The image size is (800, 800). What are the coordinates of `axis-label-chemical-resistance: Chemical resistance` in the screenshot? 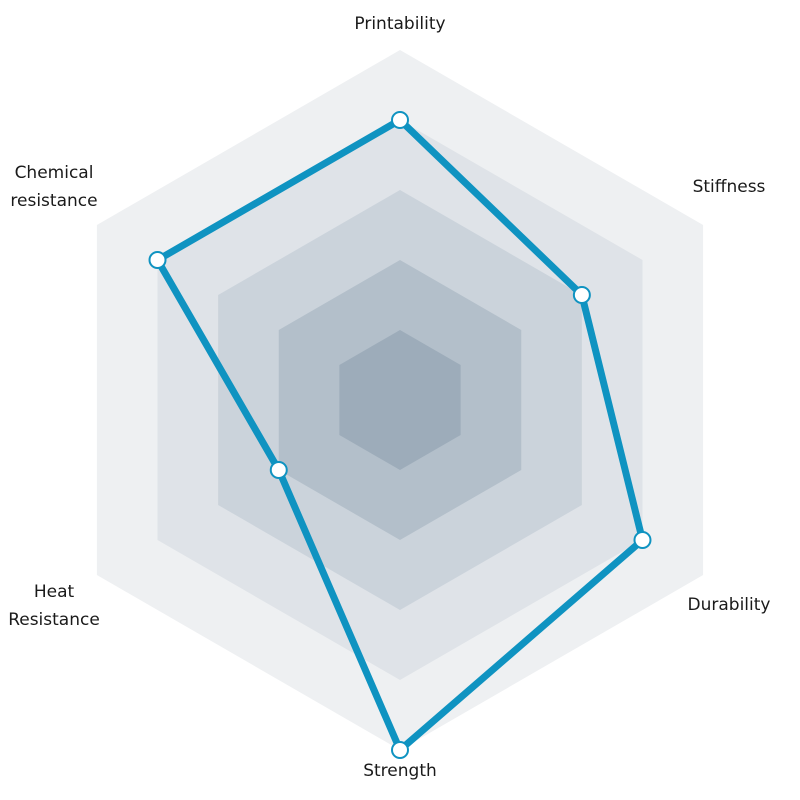 It's located at (54, 187).